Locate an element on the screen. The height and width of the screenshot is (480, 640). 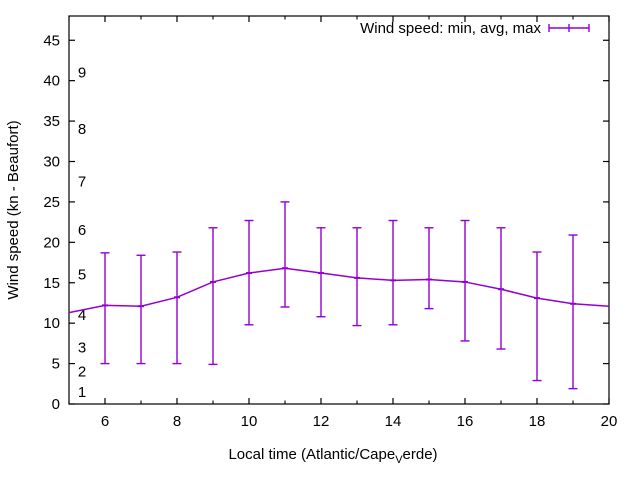
beaufort-label-9: 9 is located at coordinates (82, 73).